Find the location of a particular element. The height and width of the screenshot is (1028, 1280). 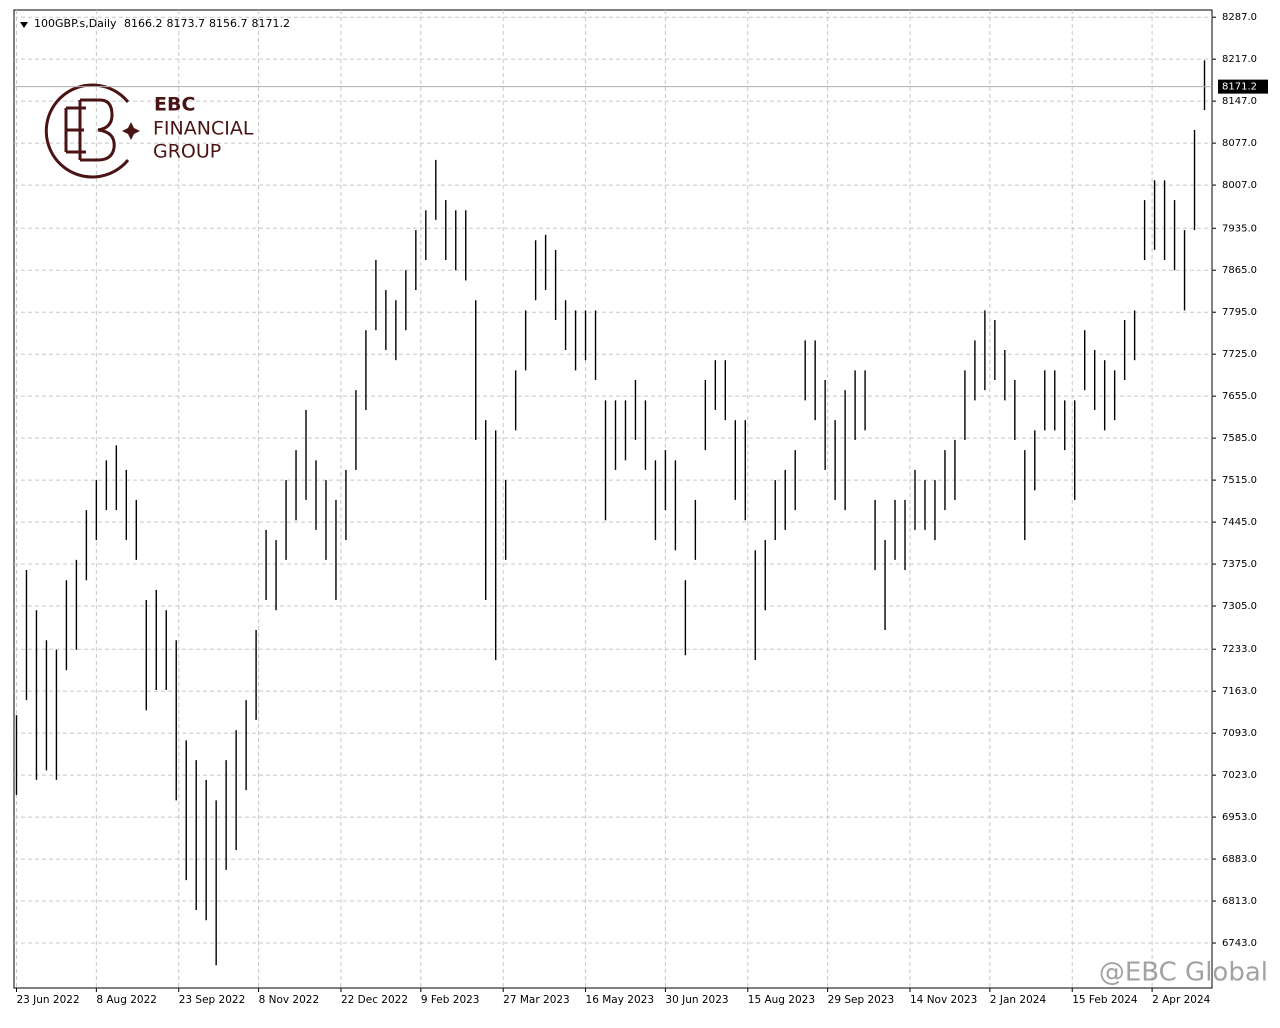

x-tick-label: 2 Apr 2024 is located at coordinates (1181, 1000).